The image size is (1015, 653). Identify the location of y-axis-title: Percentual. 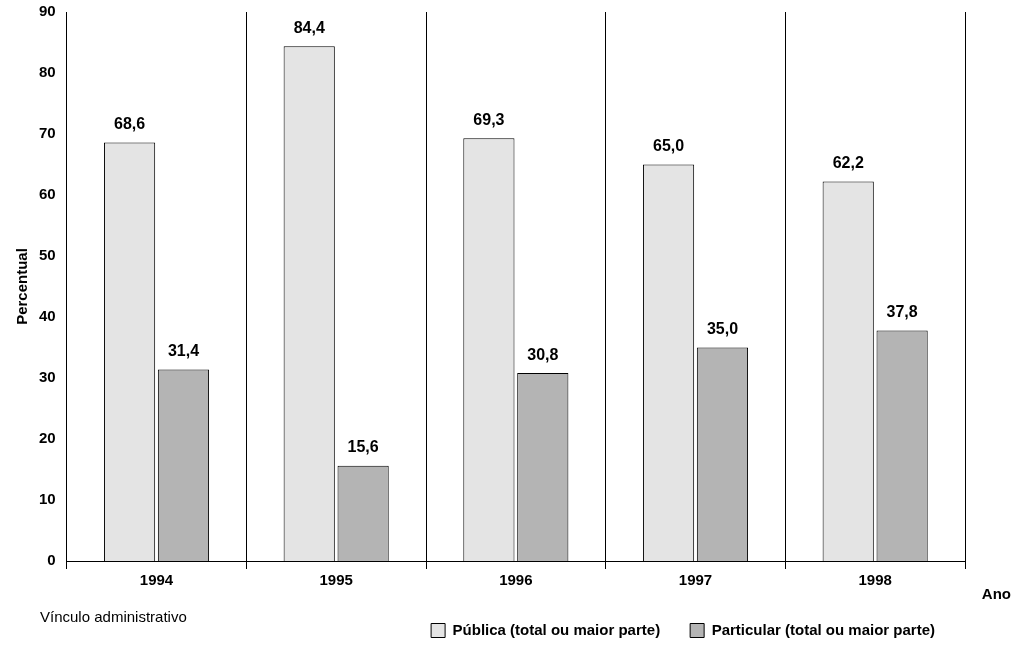
(22, 286).